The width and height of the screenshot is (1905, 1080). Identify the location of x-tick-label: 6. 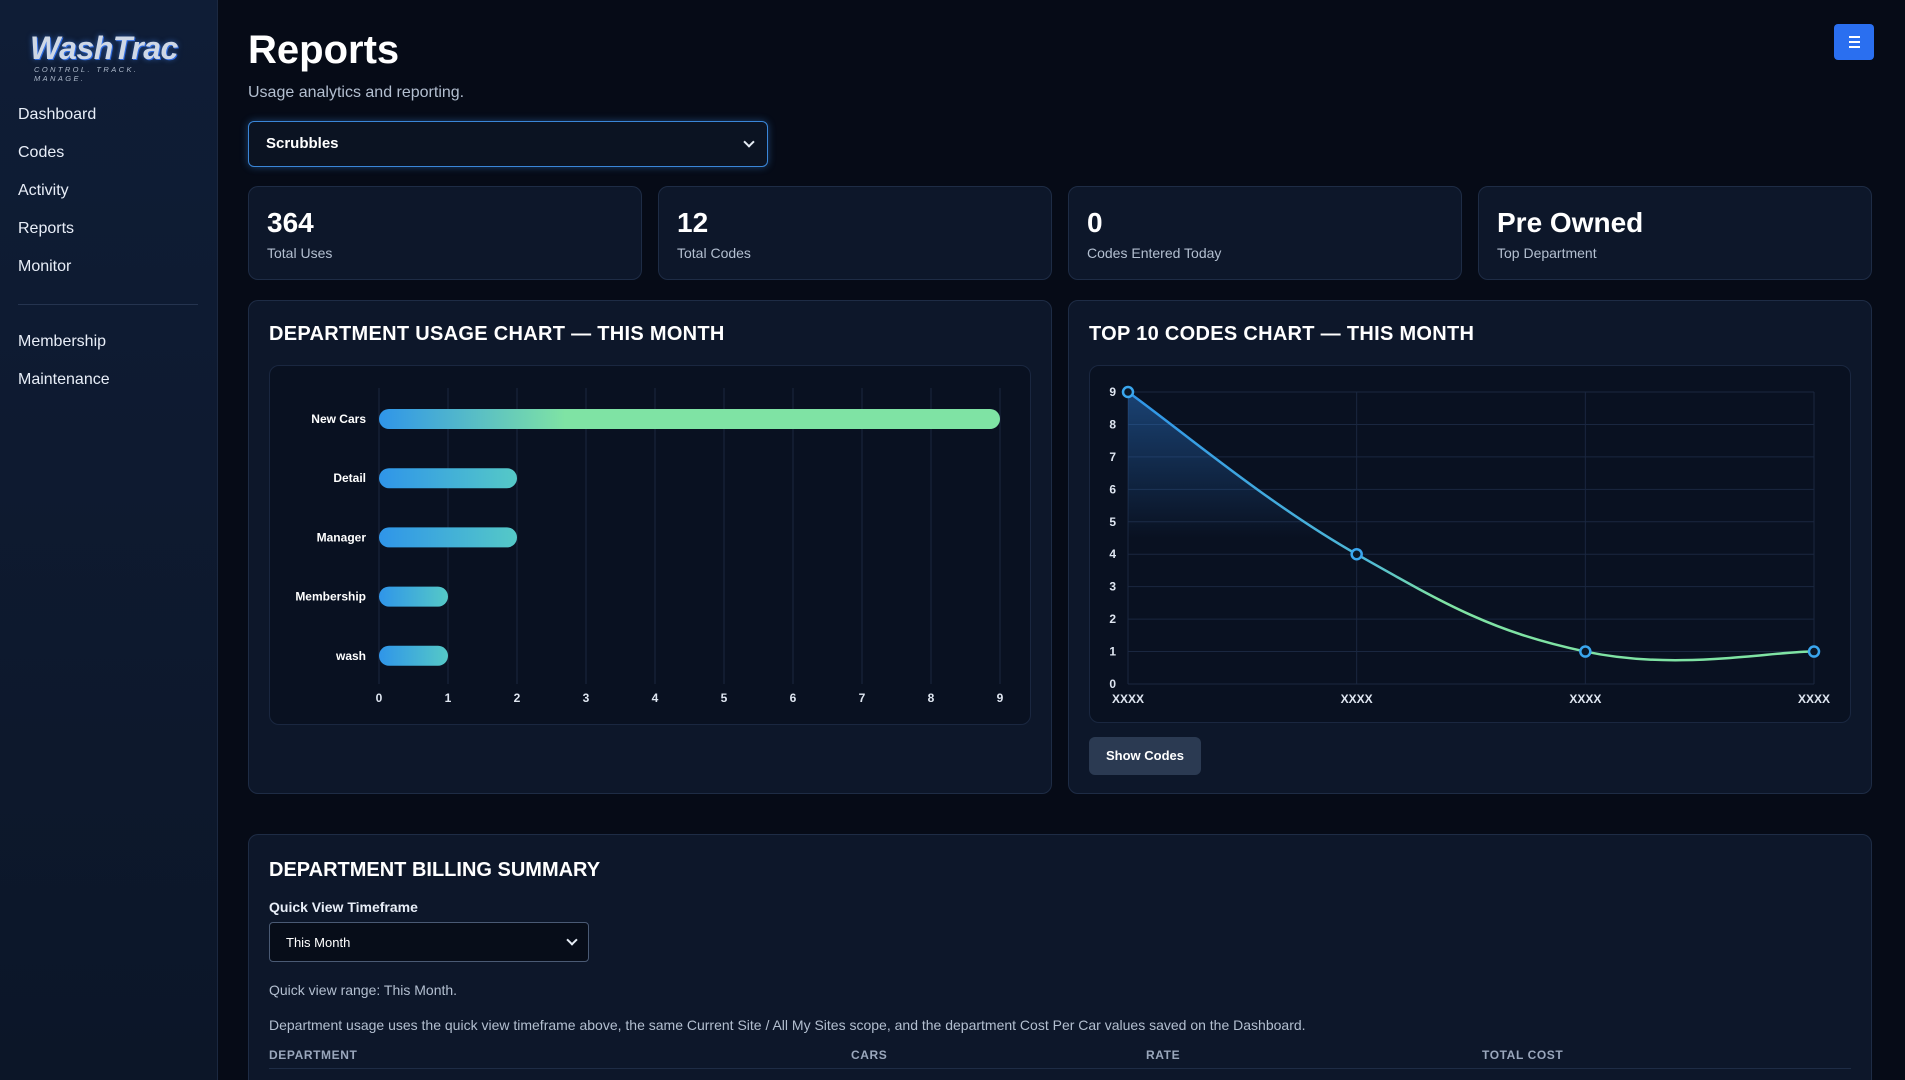
(793, 698).